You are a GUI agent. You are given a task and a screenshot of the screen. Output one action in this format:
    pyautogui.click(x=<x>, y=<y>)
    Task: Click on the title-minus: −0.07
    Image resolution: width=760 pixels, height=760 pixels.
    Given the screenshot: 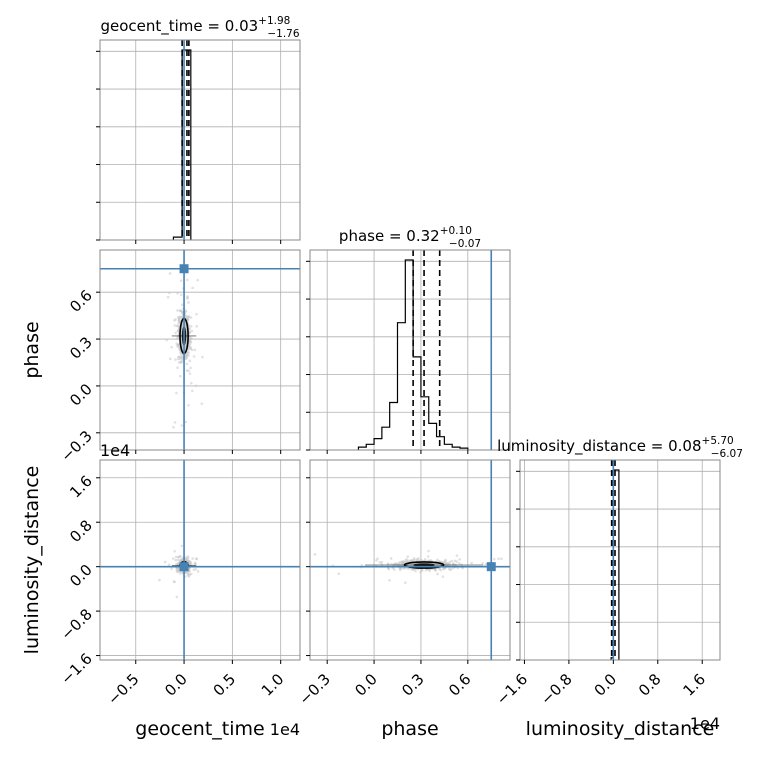 What is the action you would take?
    pyautogui.click(x=465, y=244)
    